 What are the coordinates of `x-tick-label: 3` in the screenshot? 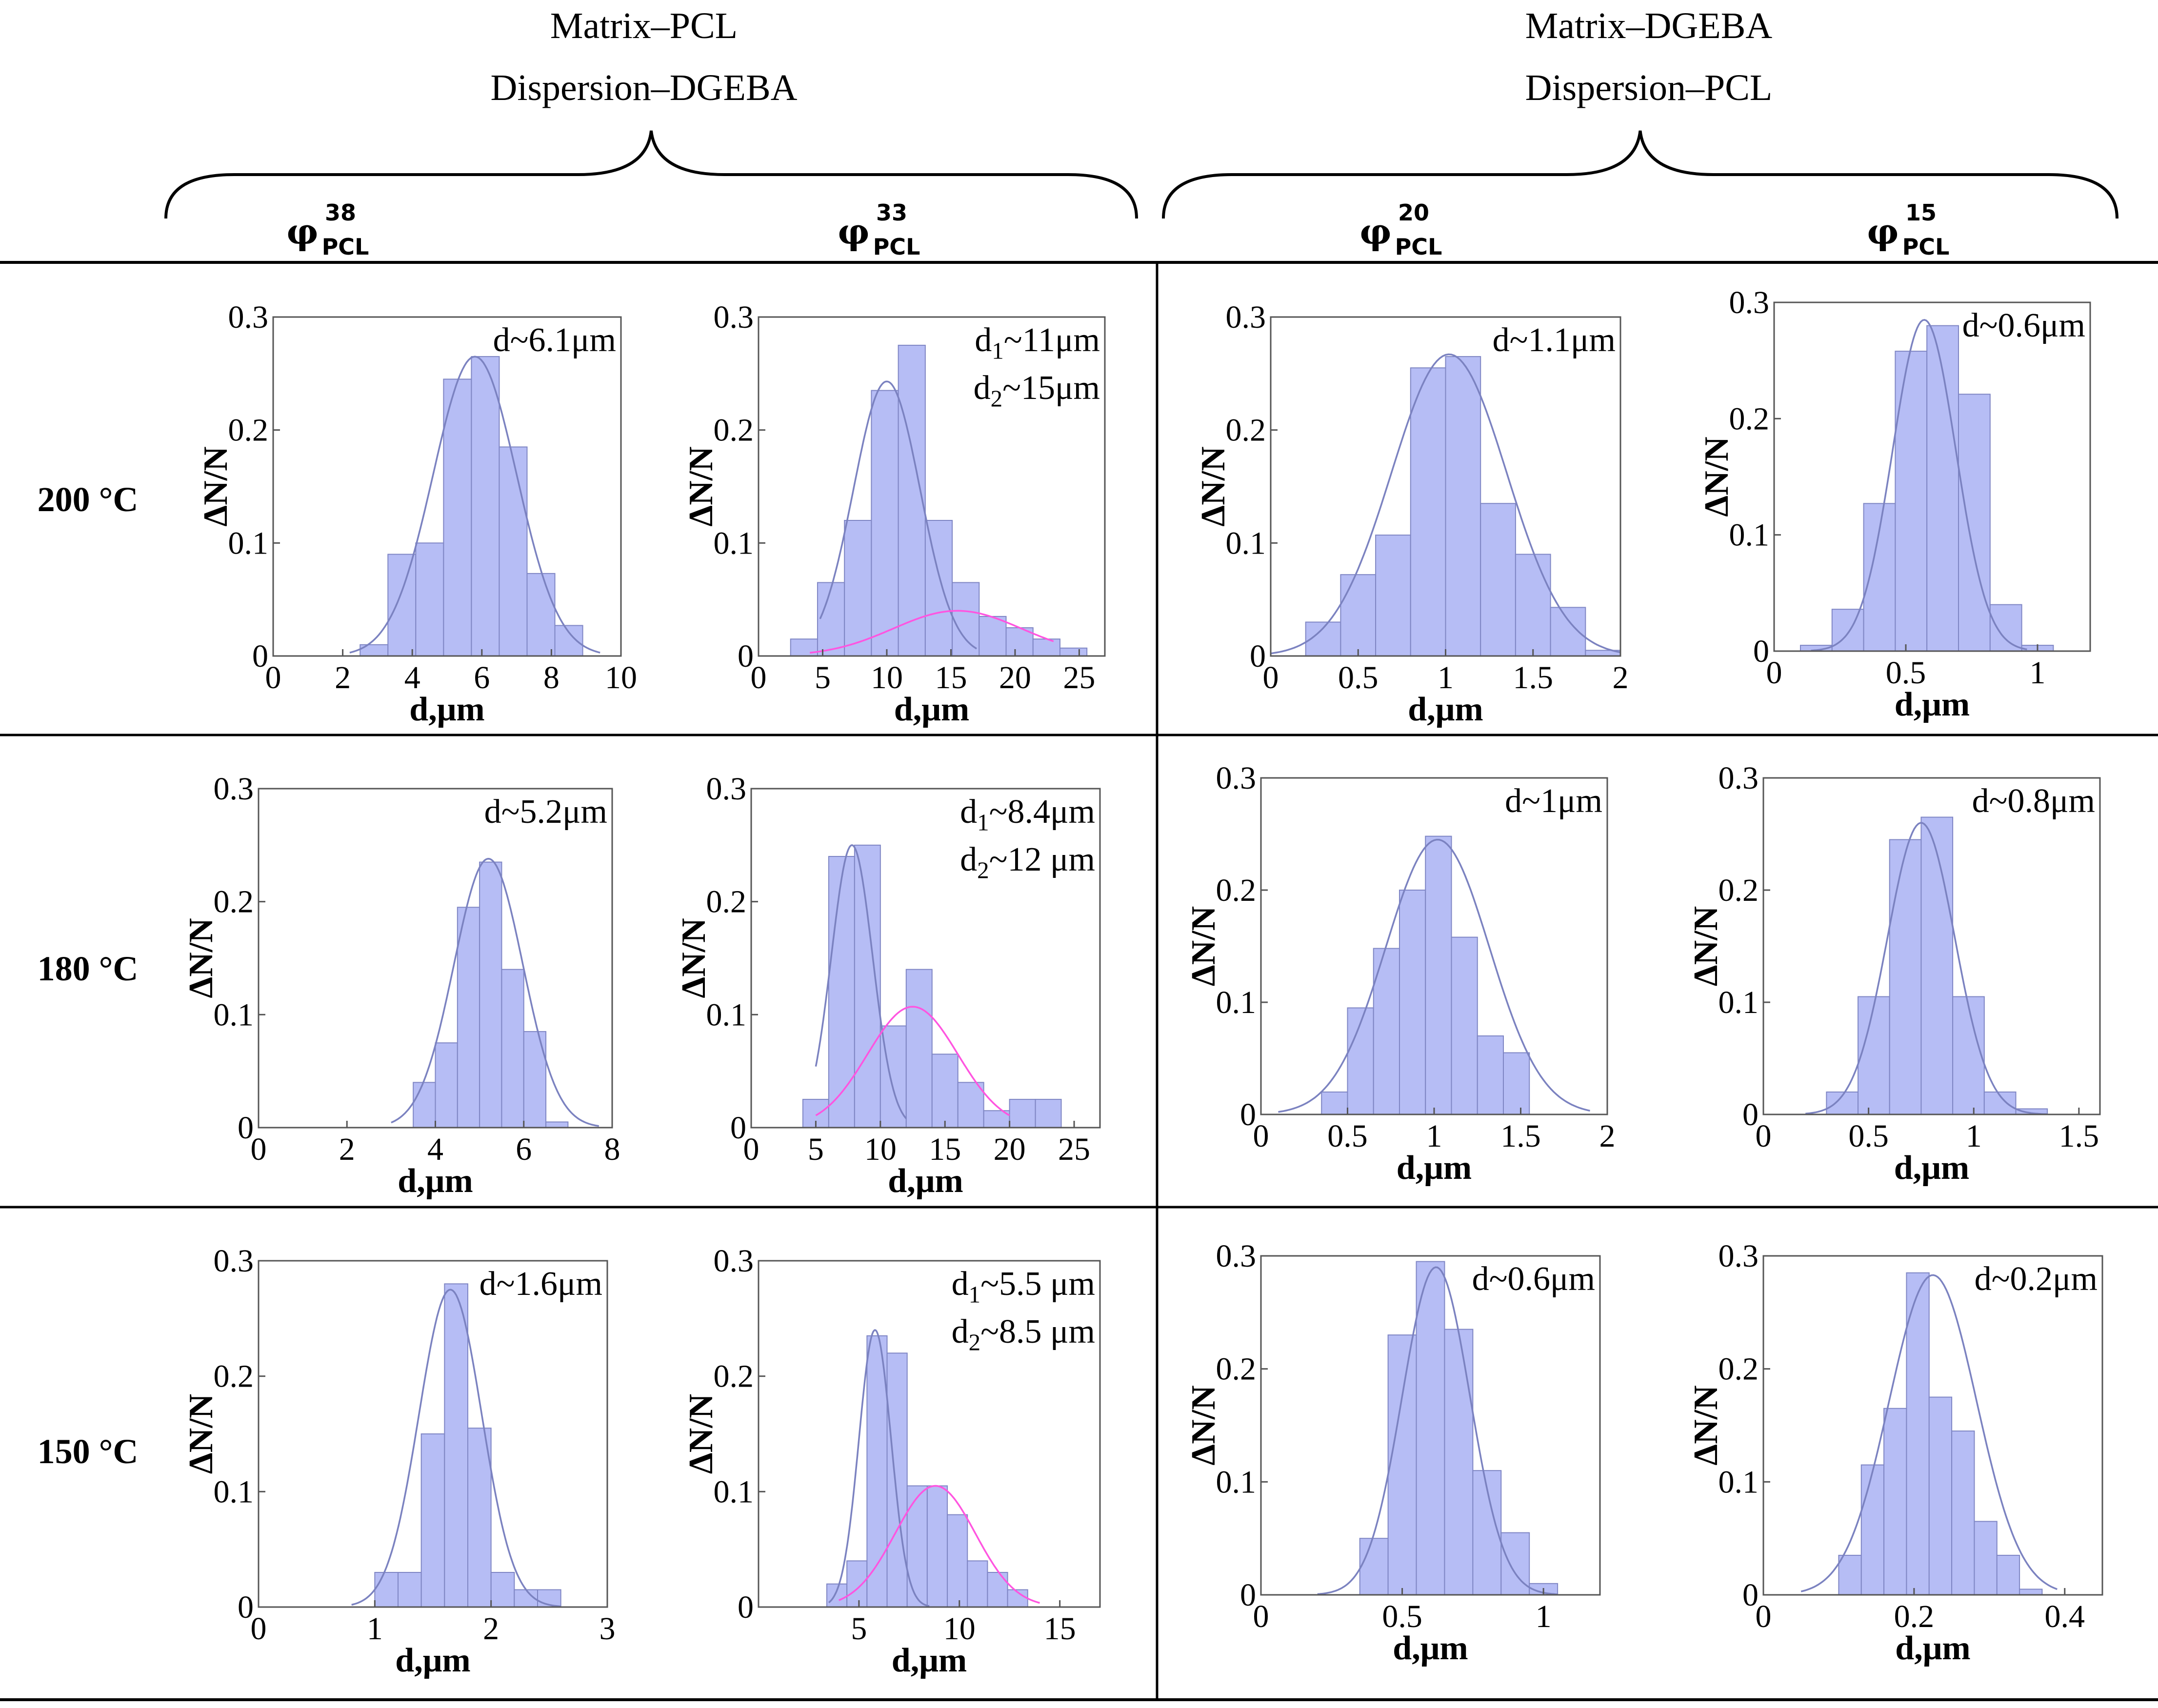 It's located at (607, 1629).